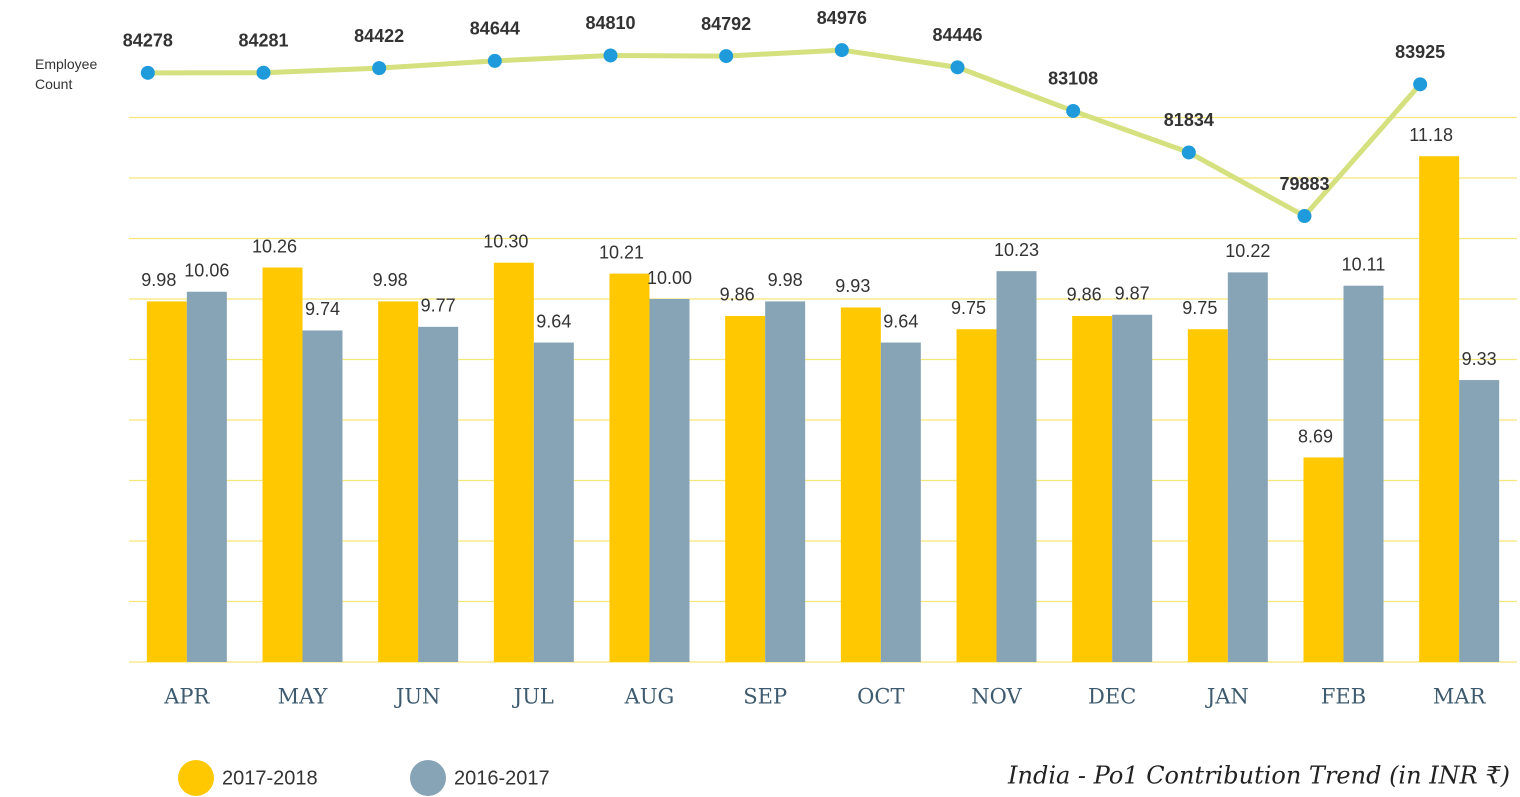  What do you see at coordinates (1479, 359) in the screenshot?
I see `data-label: 9.33` at bounding box center [1479, 359].